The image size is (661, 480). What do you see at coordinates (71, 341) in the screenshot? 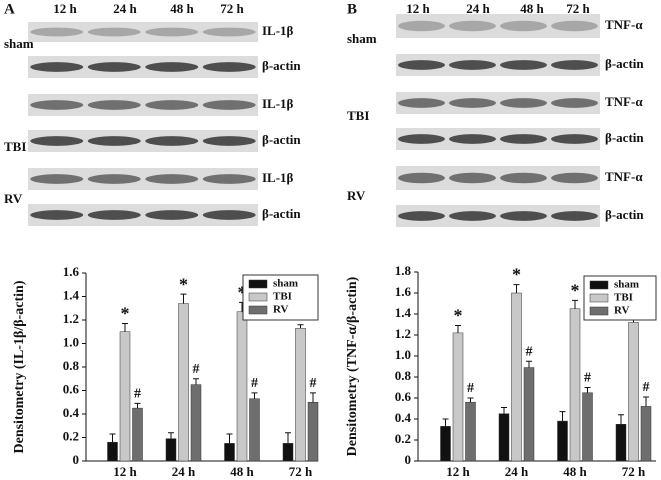
I see `y-tick-label: 1.0` at bounding box center [71, 341].